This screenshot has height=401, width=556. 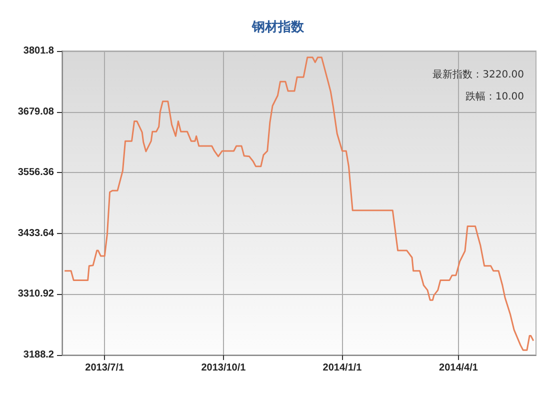 I want to click on x-tick-label: 2013/7/1, so click(x=105, y=368).